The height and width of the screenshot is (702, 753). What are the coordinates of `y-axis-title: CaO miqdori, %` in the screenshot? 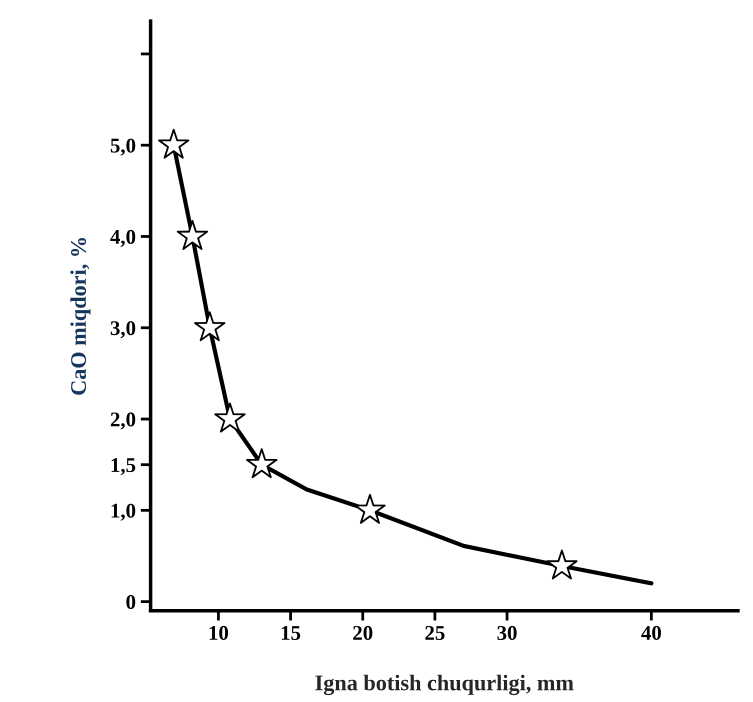 It's located at (80, 316).